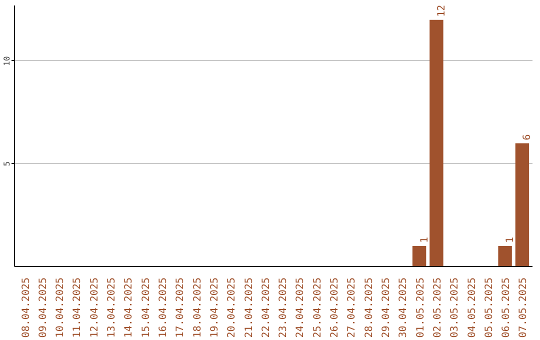 The width and height of the screenshot is (540, 340). What do you see at coordinates (198, 307) in the screenshot?
I see `x-tick-label: 18.04.2025` at bounding box center [198, 307].